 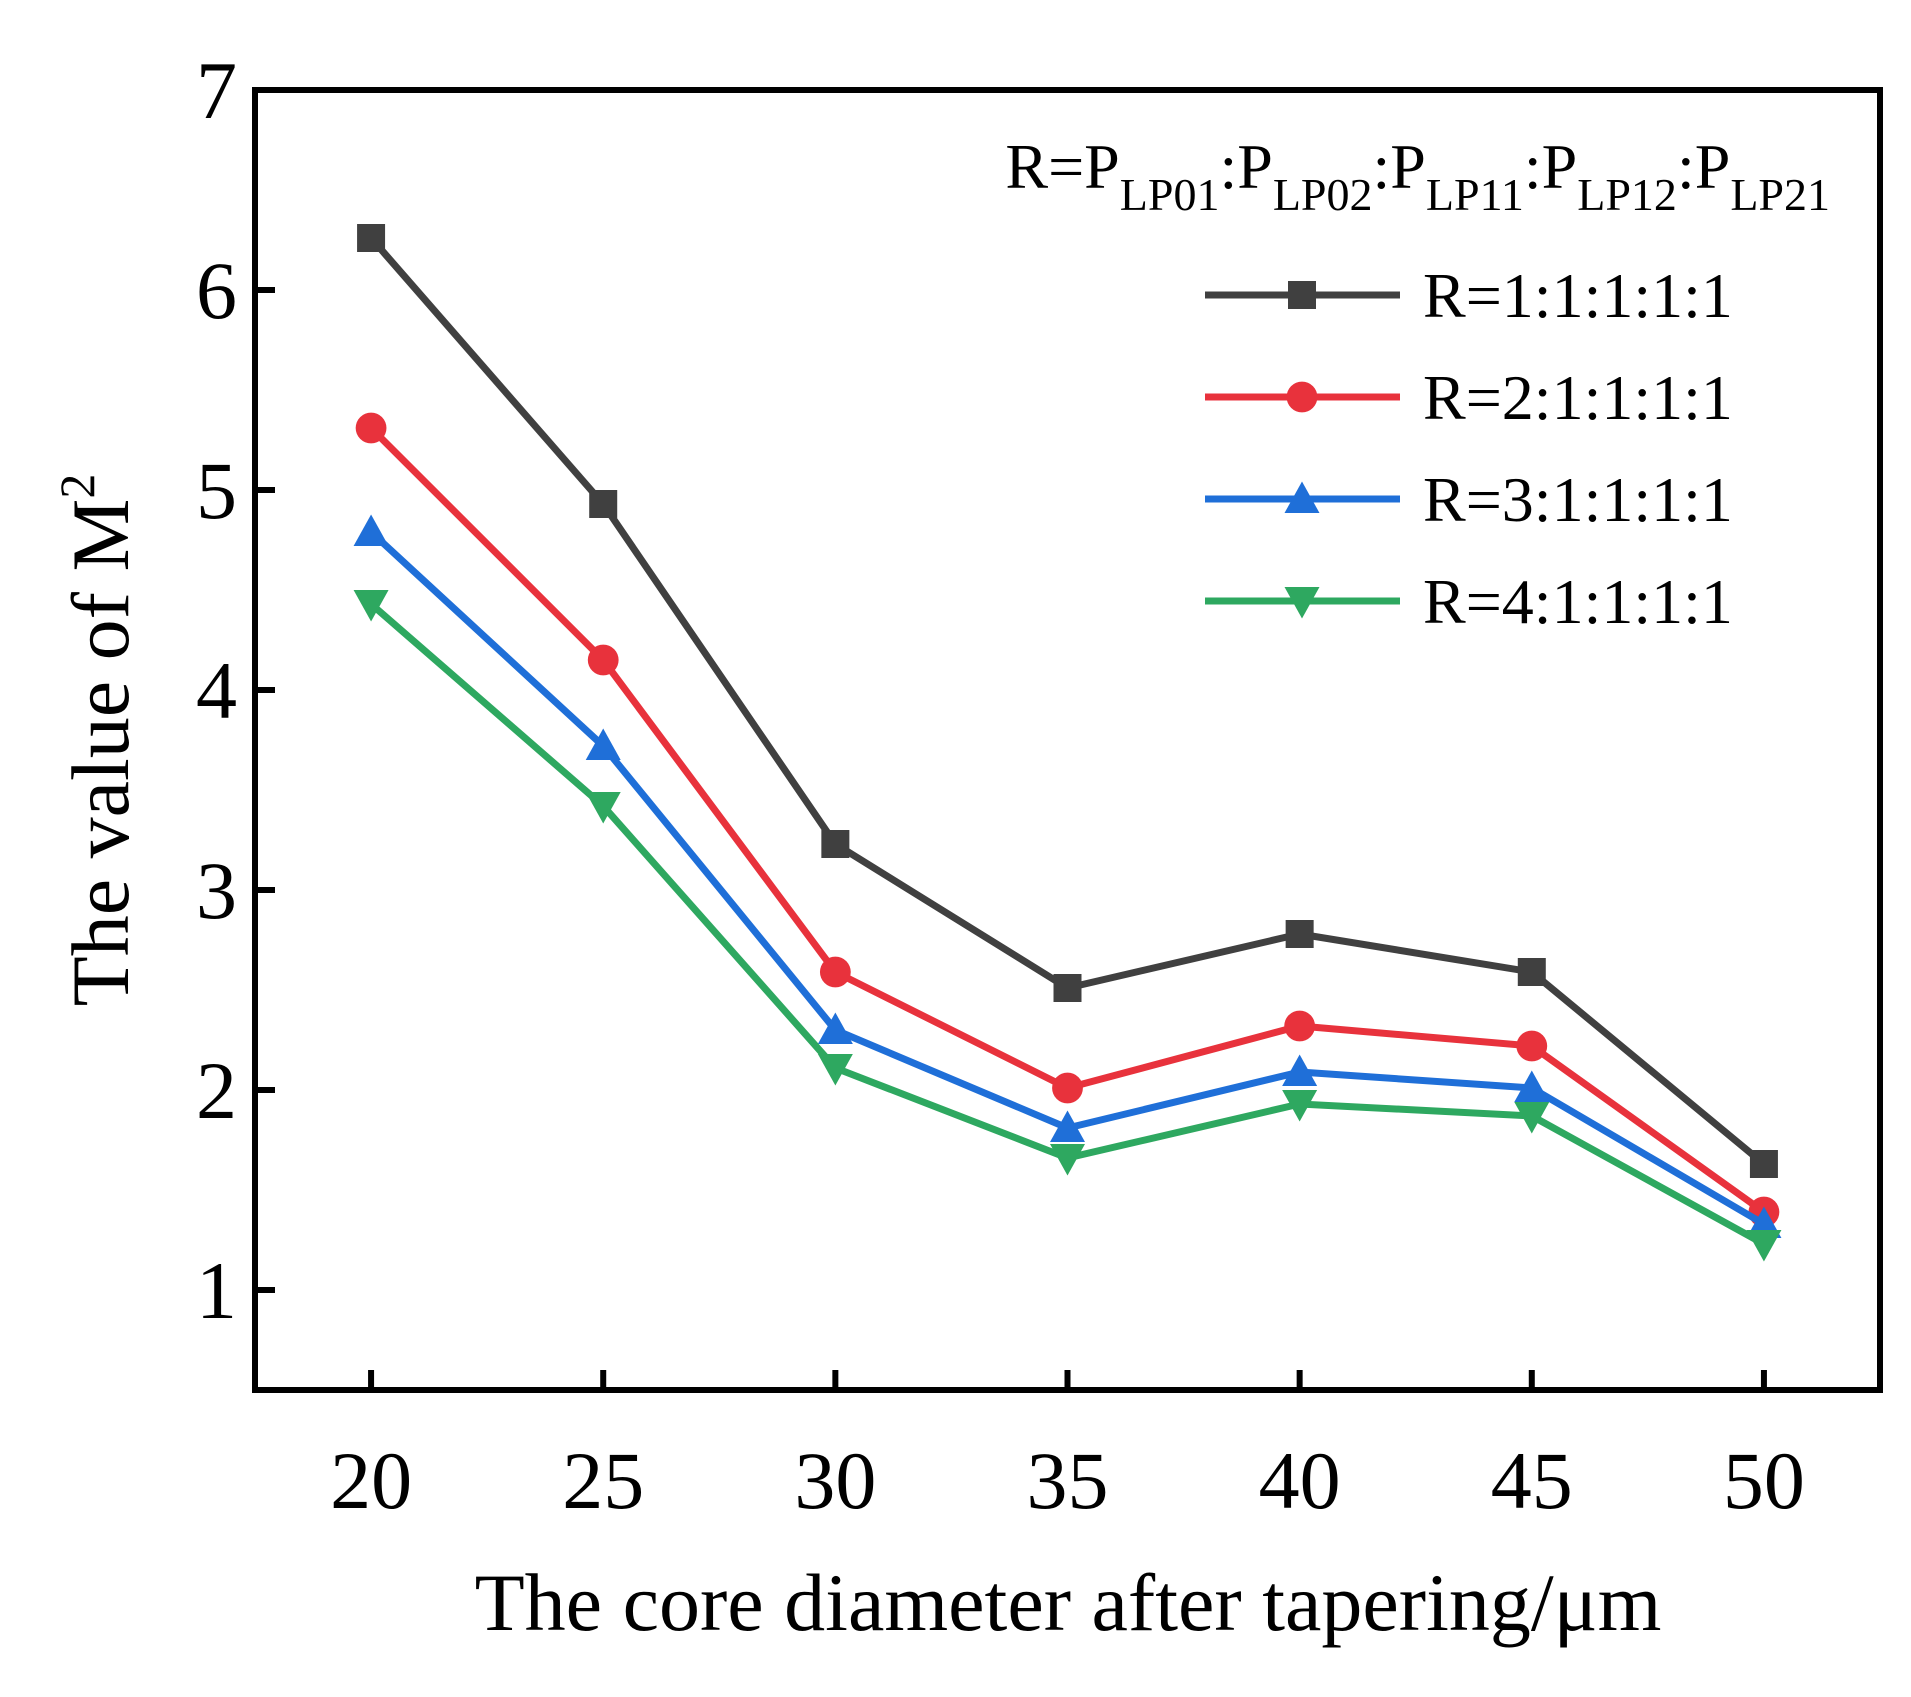 I want to click on x-tick-label-50: 50, so click(x=1764, y=1480).